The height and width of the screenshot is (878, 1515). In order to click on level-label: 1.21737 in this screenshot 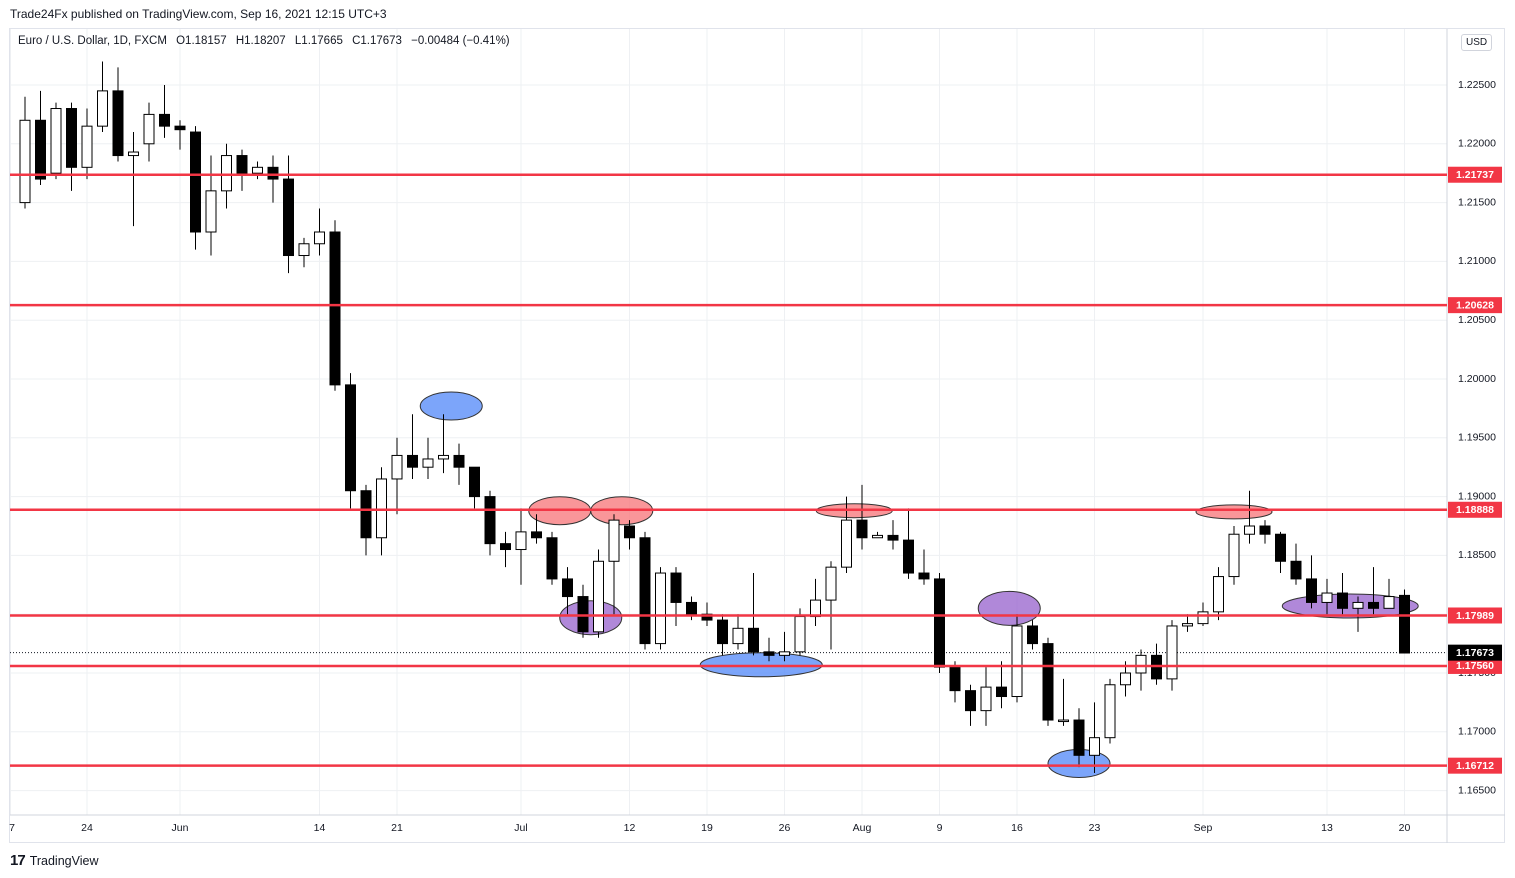, I will do `click(1475, 175)`.